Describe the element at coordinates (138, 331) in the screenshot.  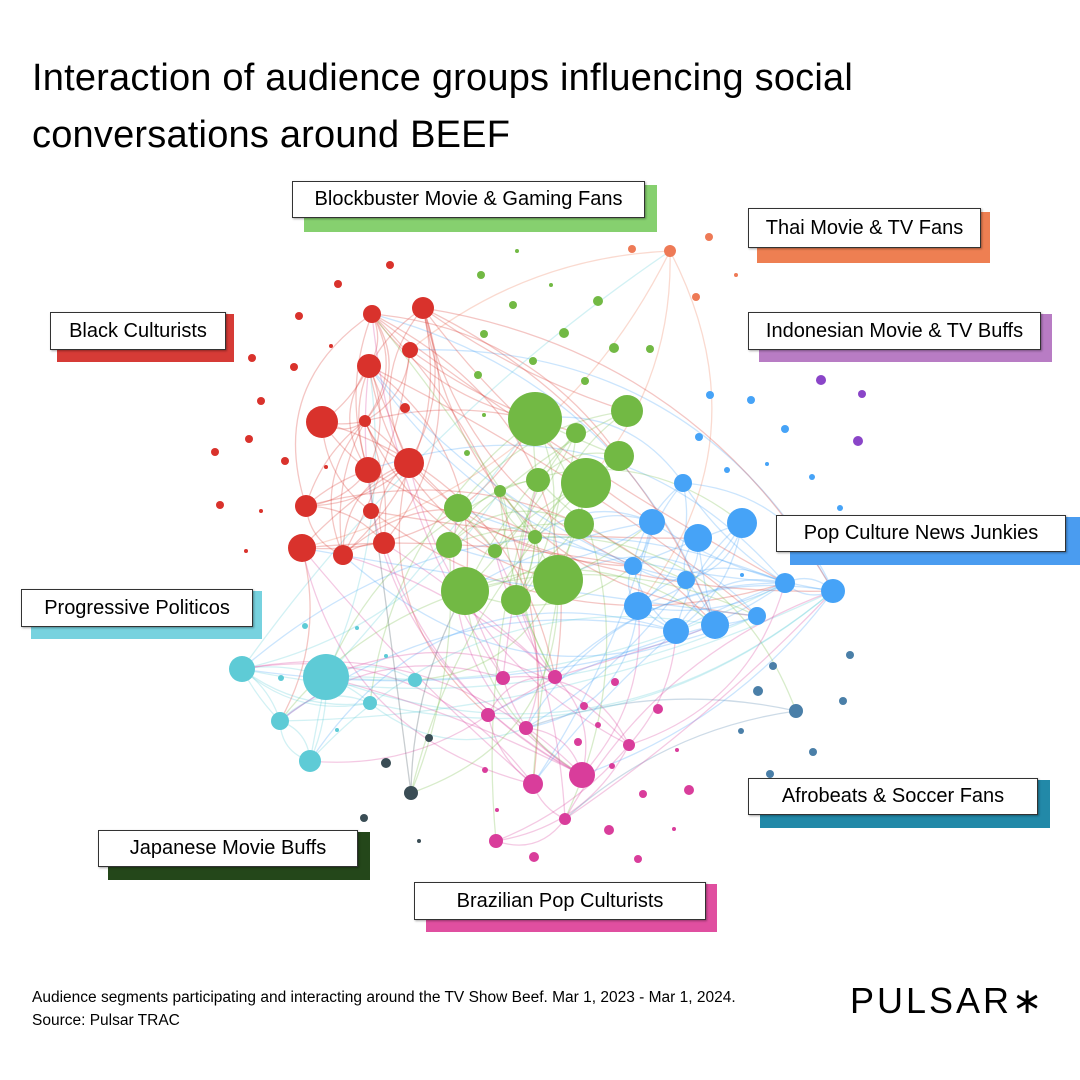
I see `label-text: Black Culturists` at that location.